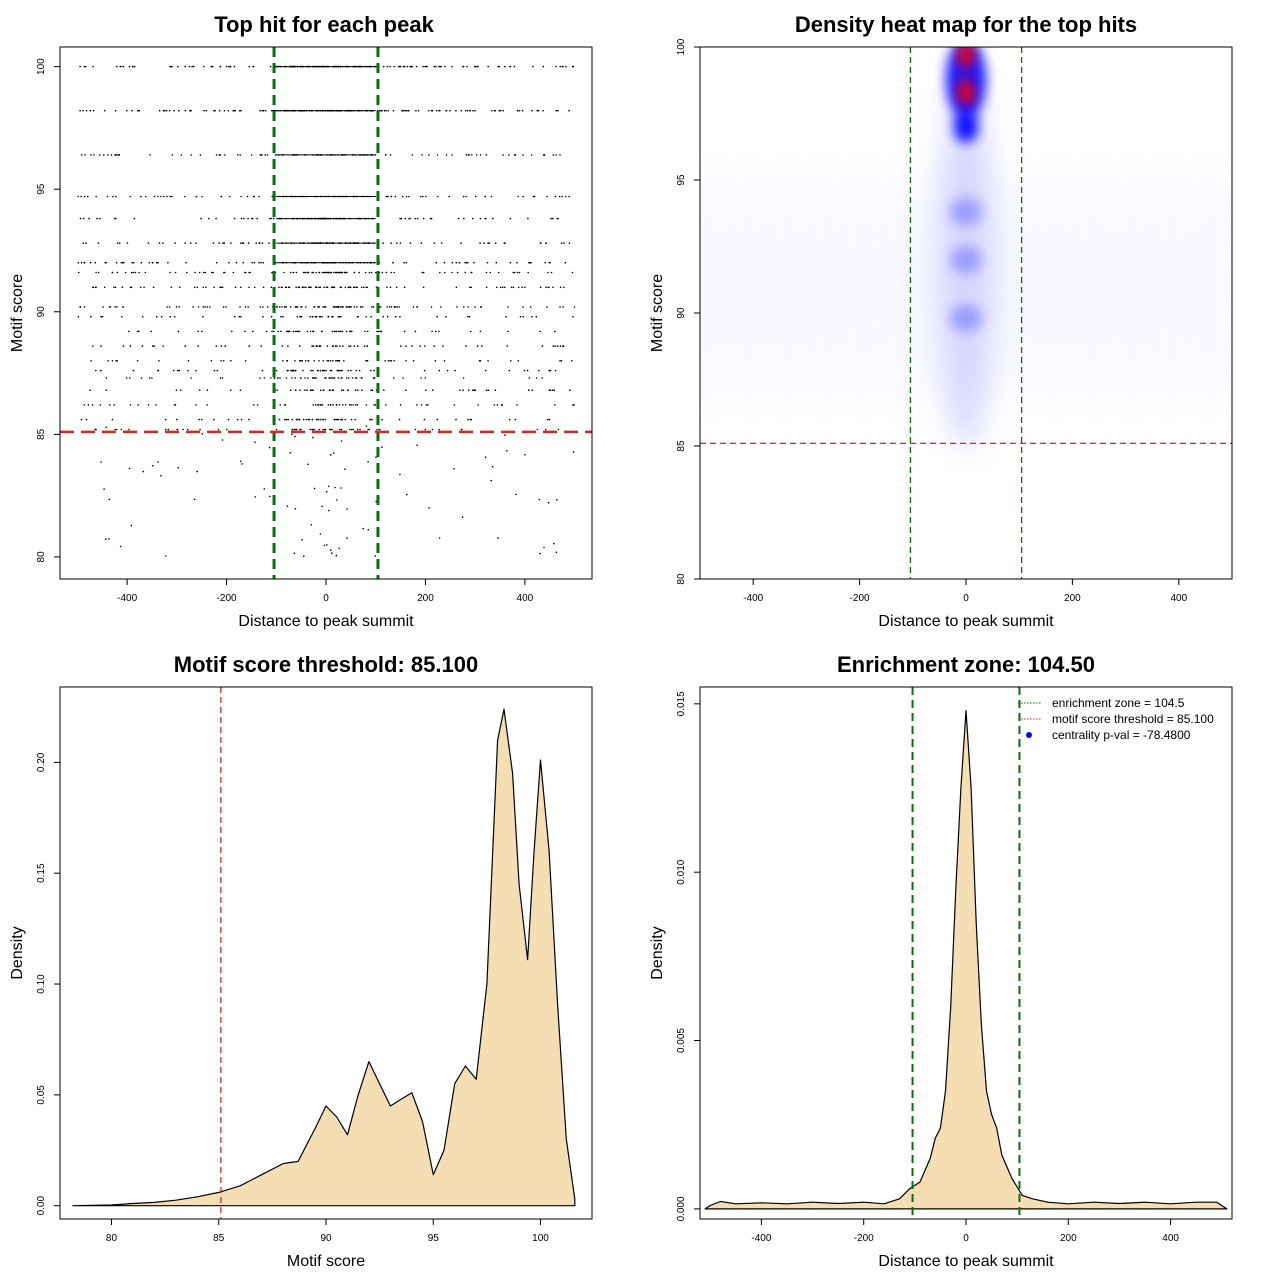 The height and width of the screenshot is (1280, 1280). Describe the element at coordinates (41, 557) in the screenshot. I see `y-tick-label: 80` at that location.